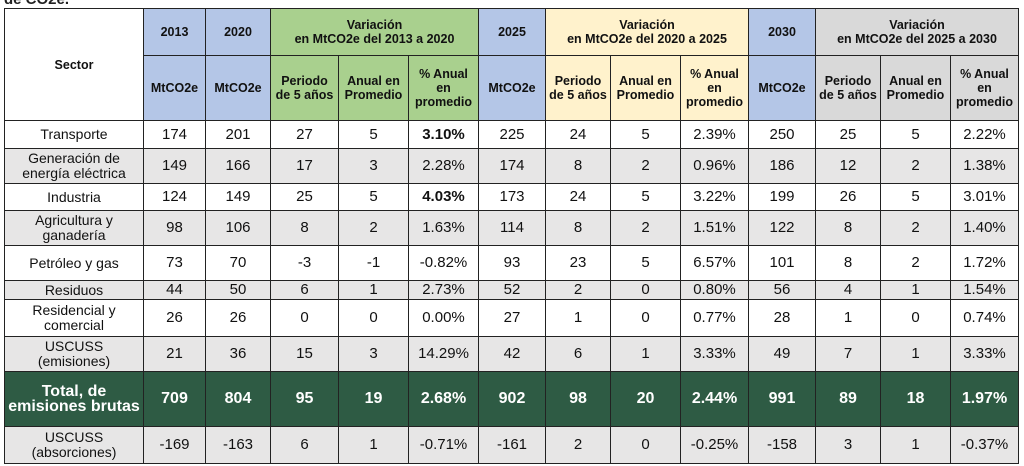 The width and height of the screenshot is (1024, 466). What do you see at coordinates (74, 263) in the screenshot?
I see `sector-cell: Petróleo y gas` at bounding box center [74, 263].